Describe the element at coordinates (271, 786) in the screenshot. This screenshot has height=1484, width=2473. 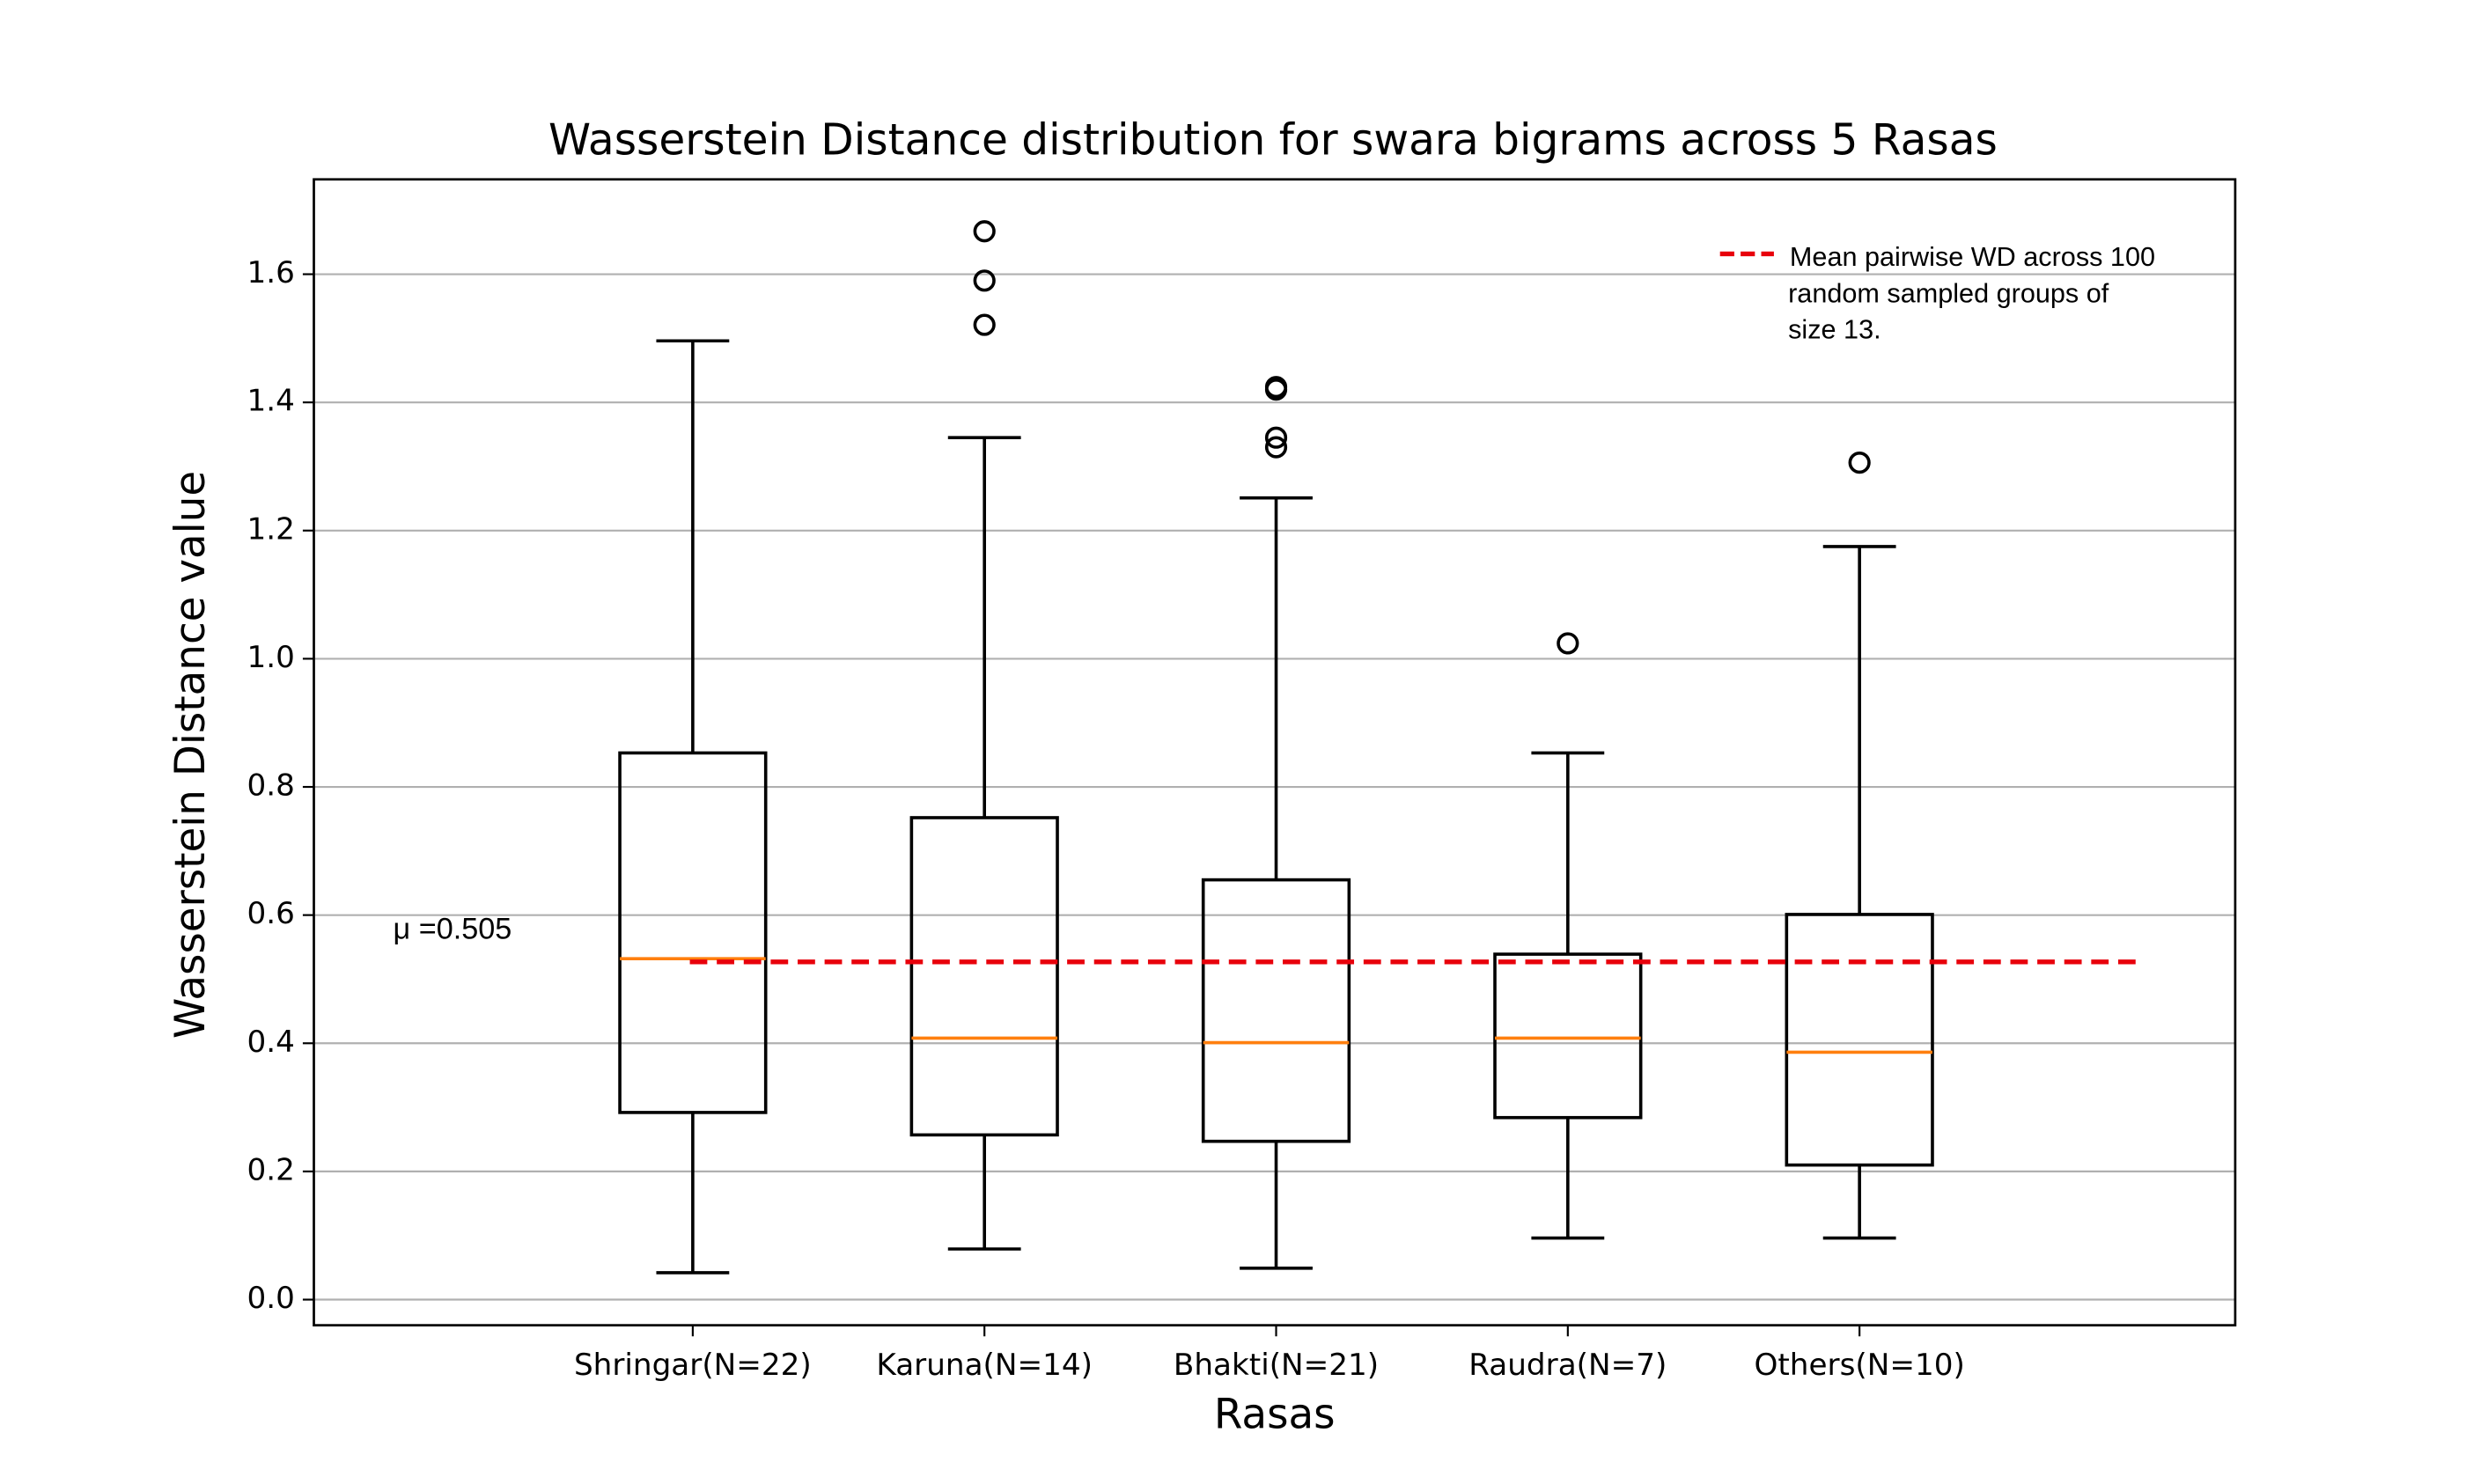
I see `y-tick-label: 0.8` at that location.